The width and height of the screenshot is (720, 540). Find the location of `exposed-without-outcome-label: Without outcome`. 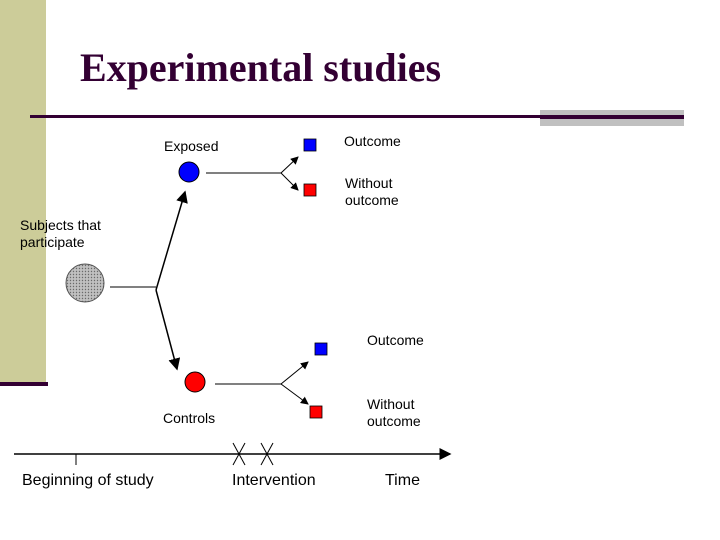

exposed-without-outcome-label: Without outcome is located at coordinates (372, 191).